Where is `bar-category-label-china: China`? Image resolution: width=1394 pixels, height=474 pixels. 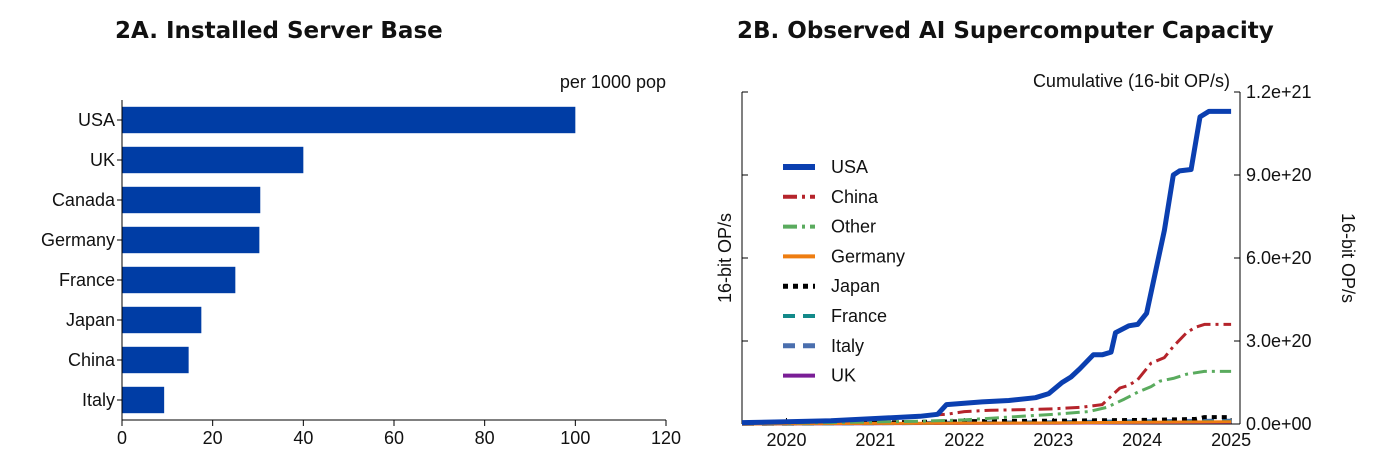 bar-category-label-china: China is located at coordinates (92, 360).